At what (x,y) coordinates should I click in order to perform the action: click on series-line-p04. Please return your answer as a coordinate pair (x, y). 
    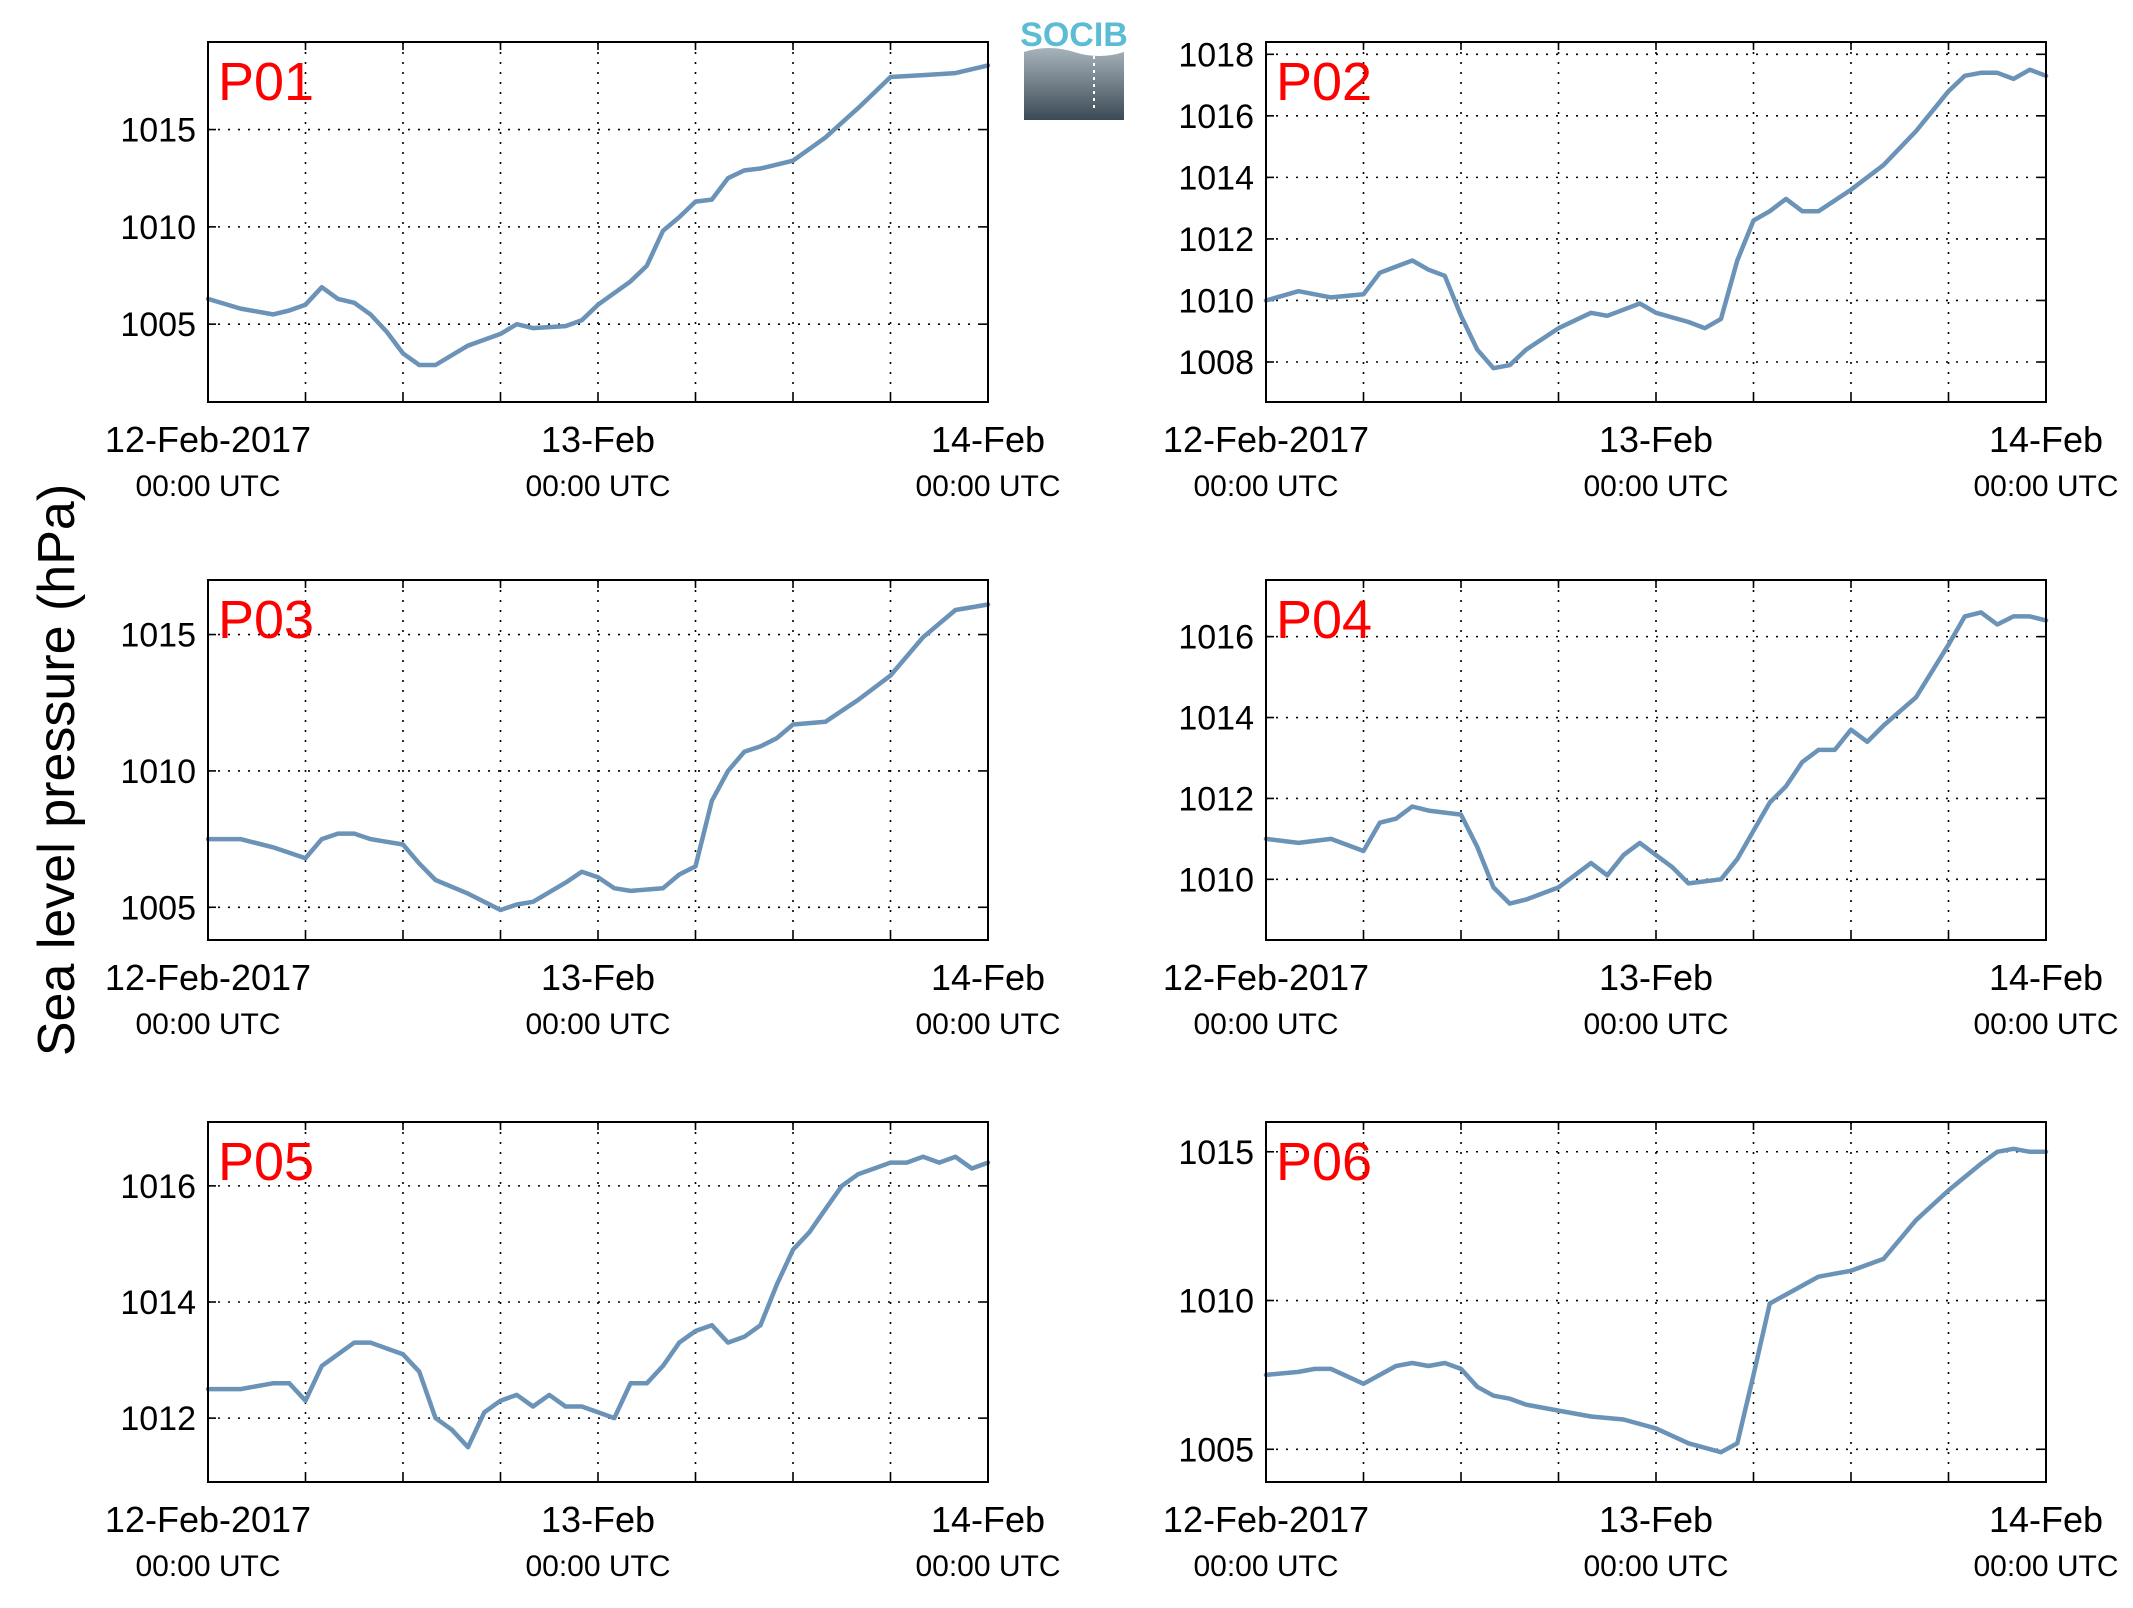
    Looking at the image, I should click on (1656, 758).